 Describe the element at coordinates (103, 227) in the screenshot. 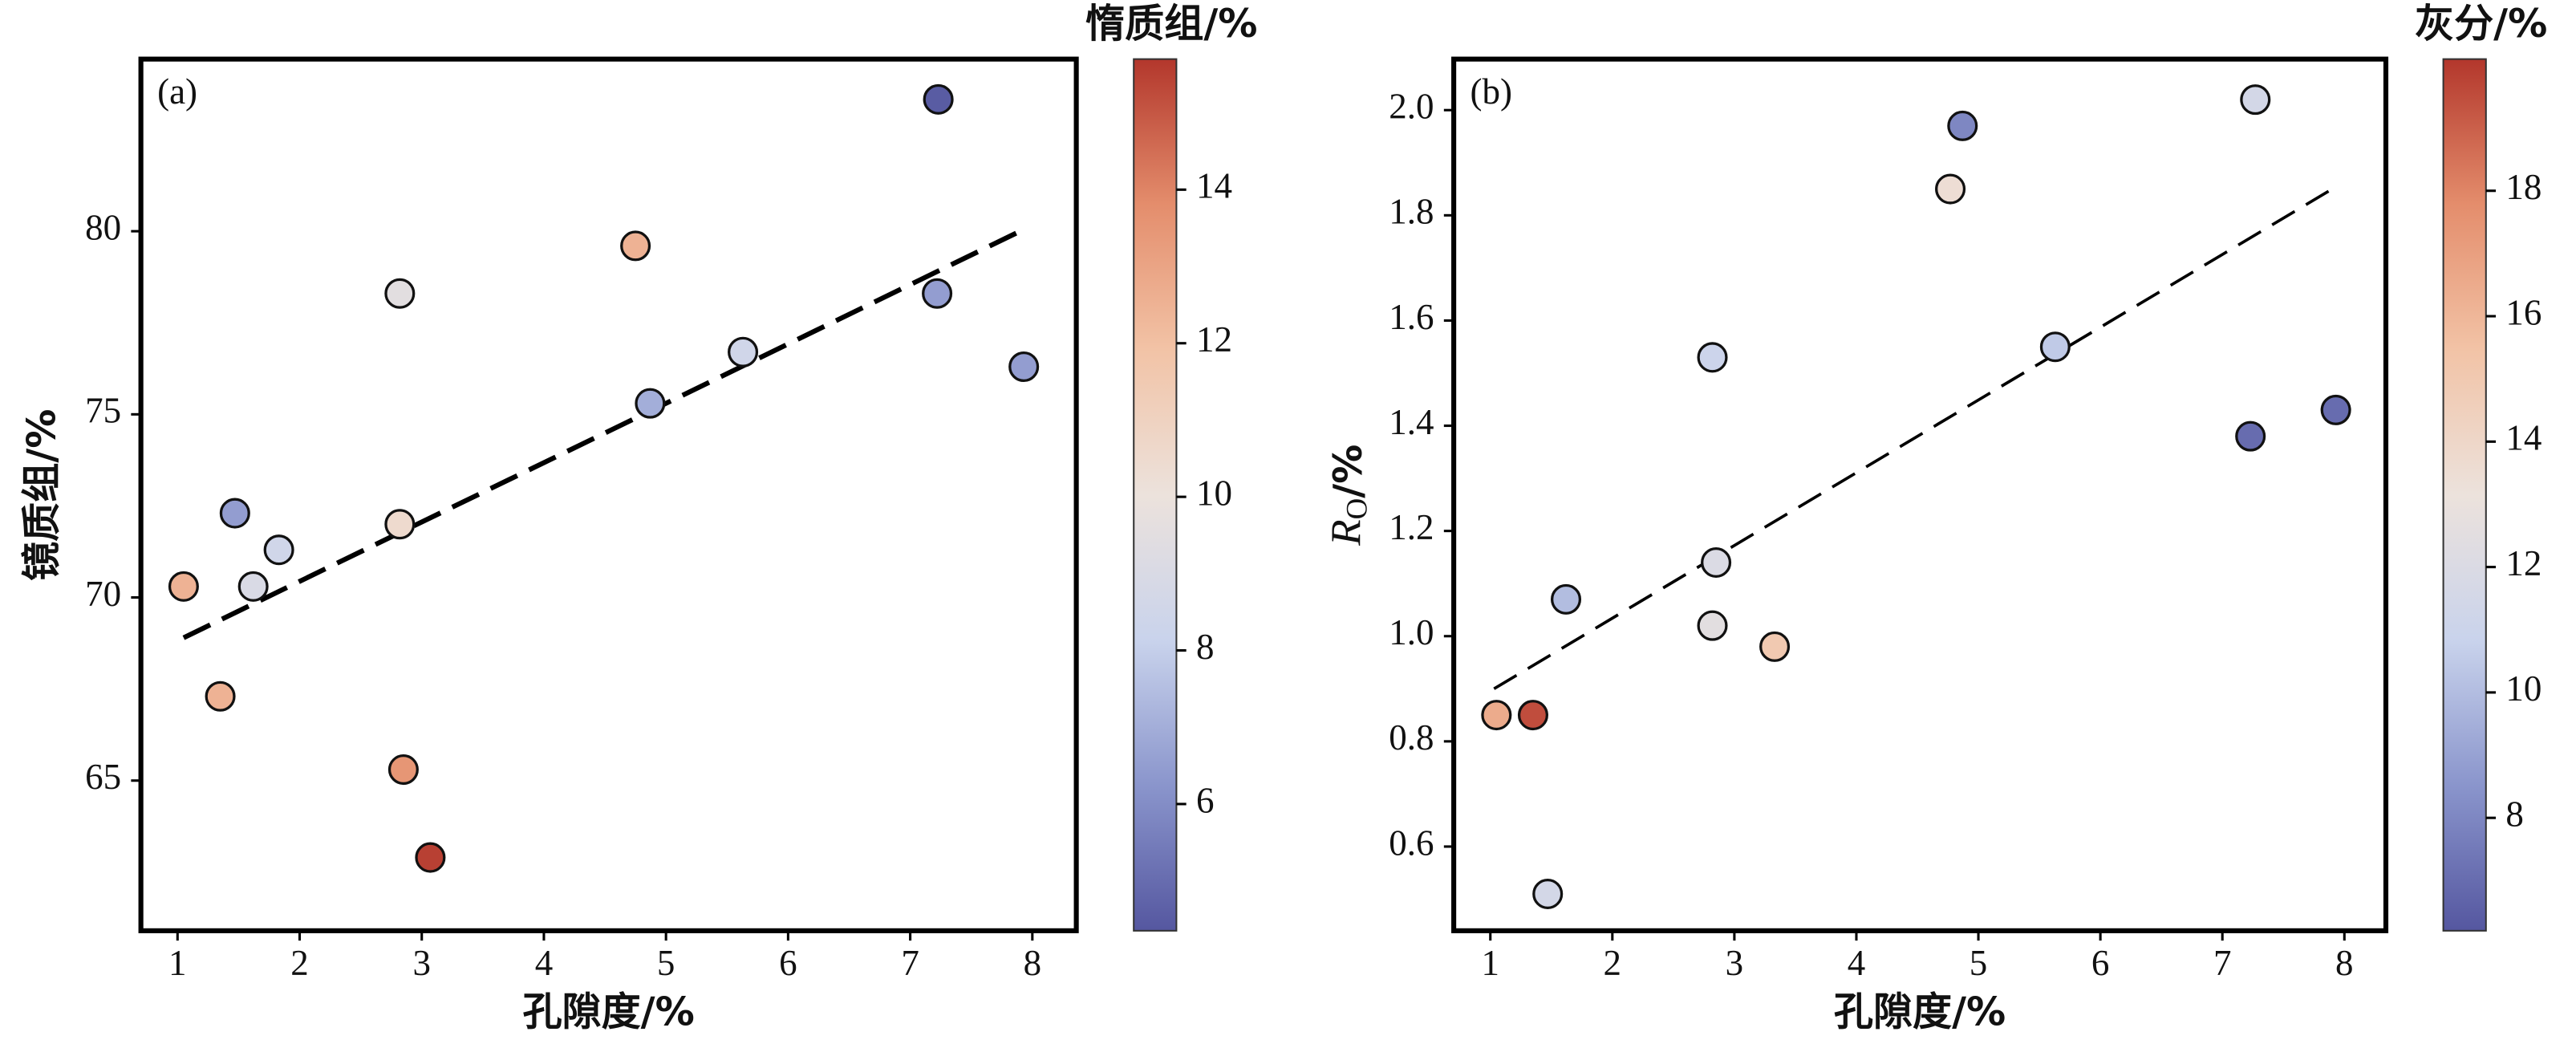

I see `y-tick-label: 80` at that location.